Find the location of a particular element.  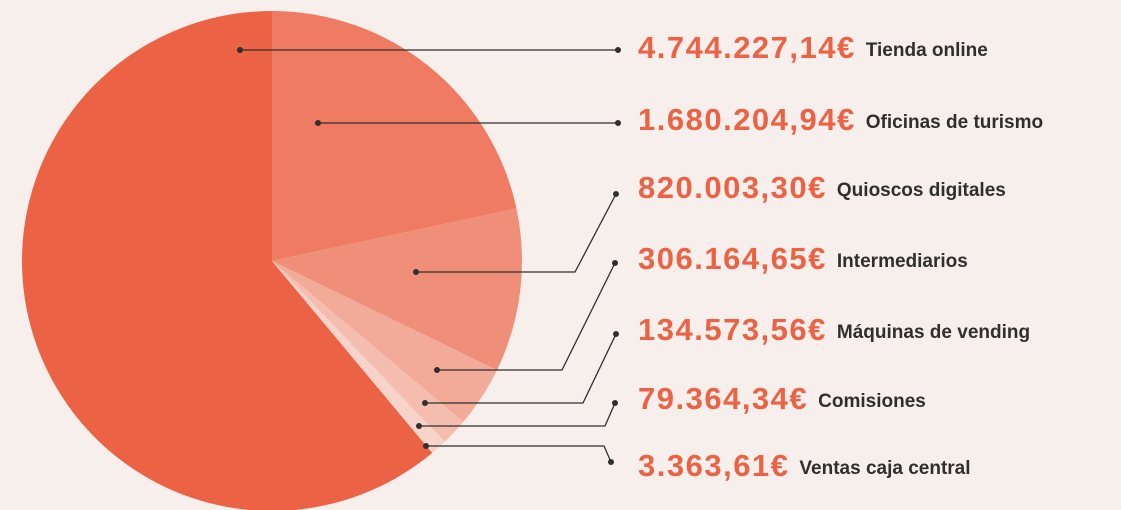

value-label: 1.680.204,94€ is located at coordinates (747, 119).